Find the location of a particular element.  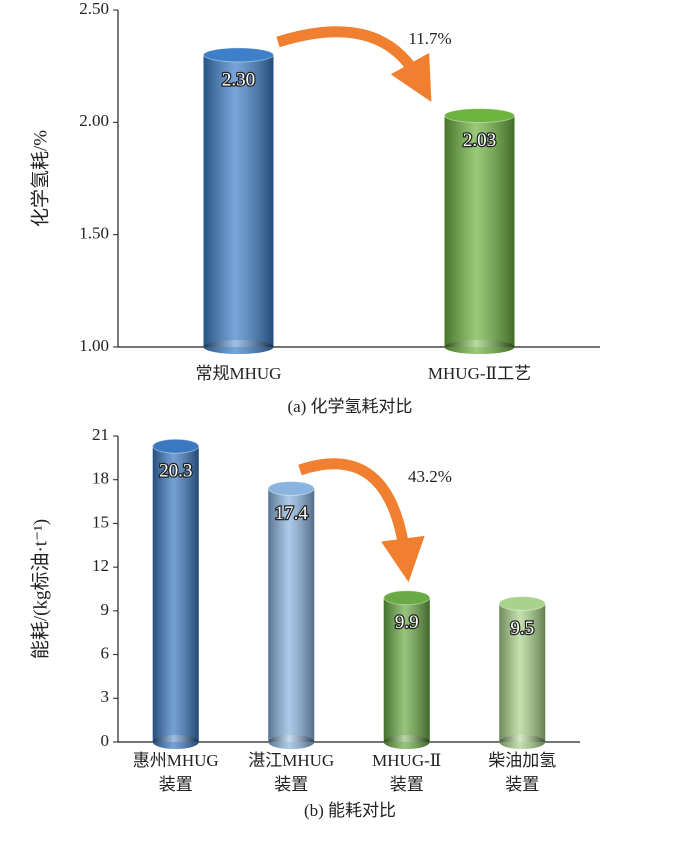

value-label: 2.03 is located at coordinates (479, 140).